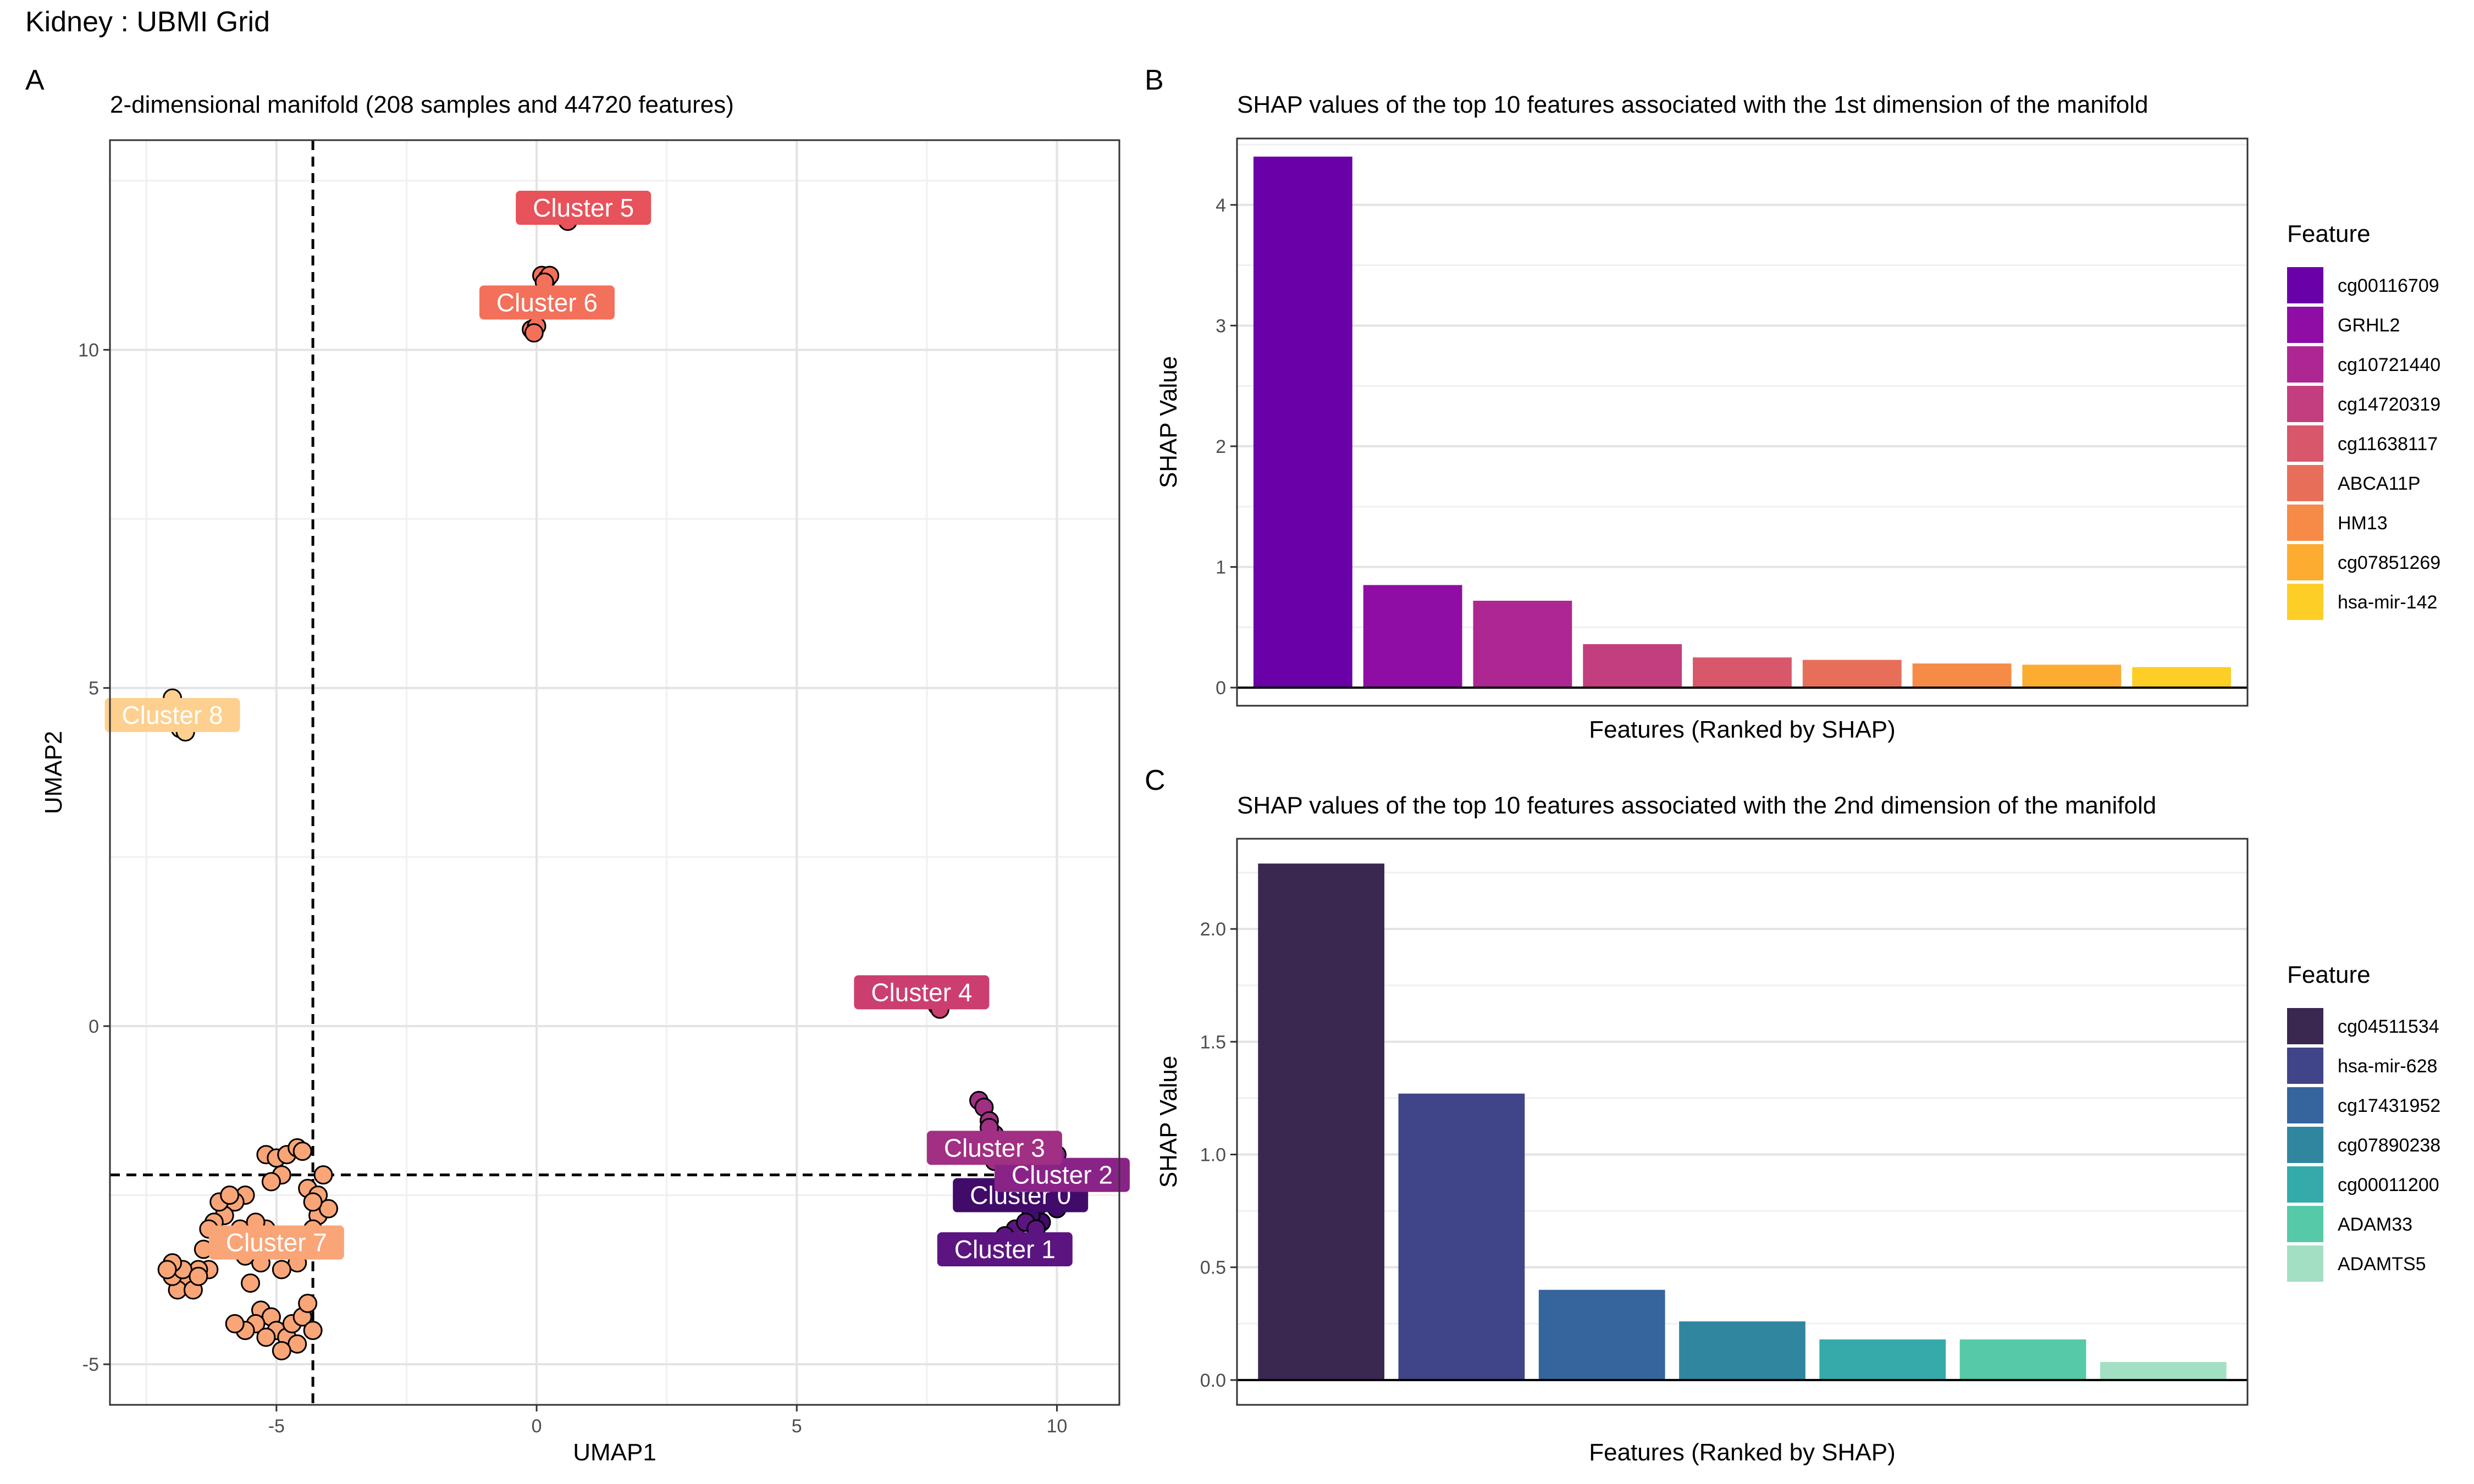 Image resolution: width=2474 pixels, height=1484 pixels. I want to click on cluster-label-5: Cluster 5, so click(583, 207).